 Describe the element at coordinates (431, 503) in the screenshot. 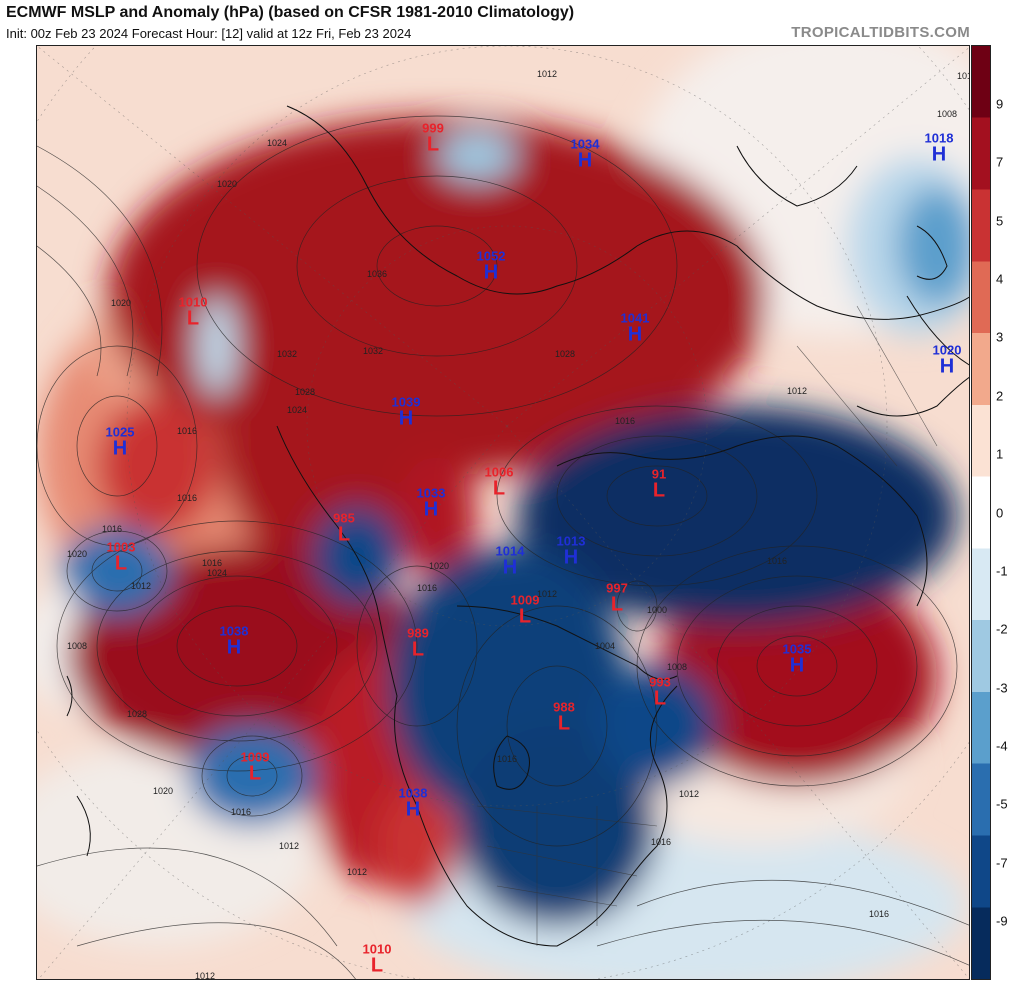

I see `high-pressure-marker: 1033 H` at that location.